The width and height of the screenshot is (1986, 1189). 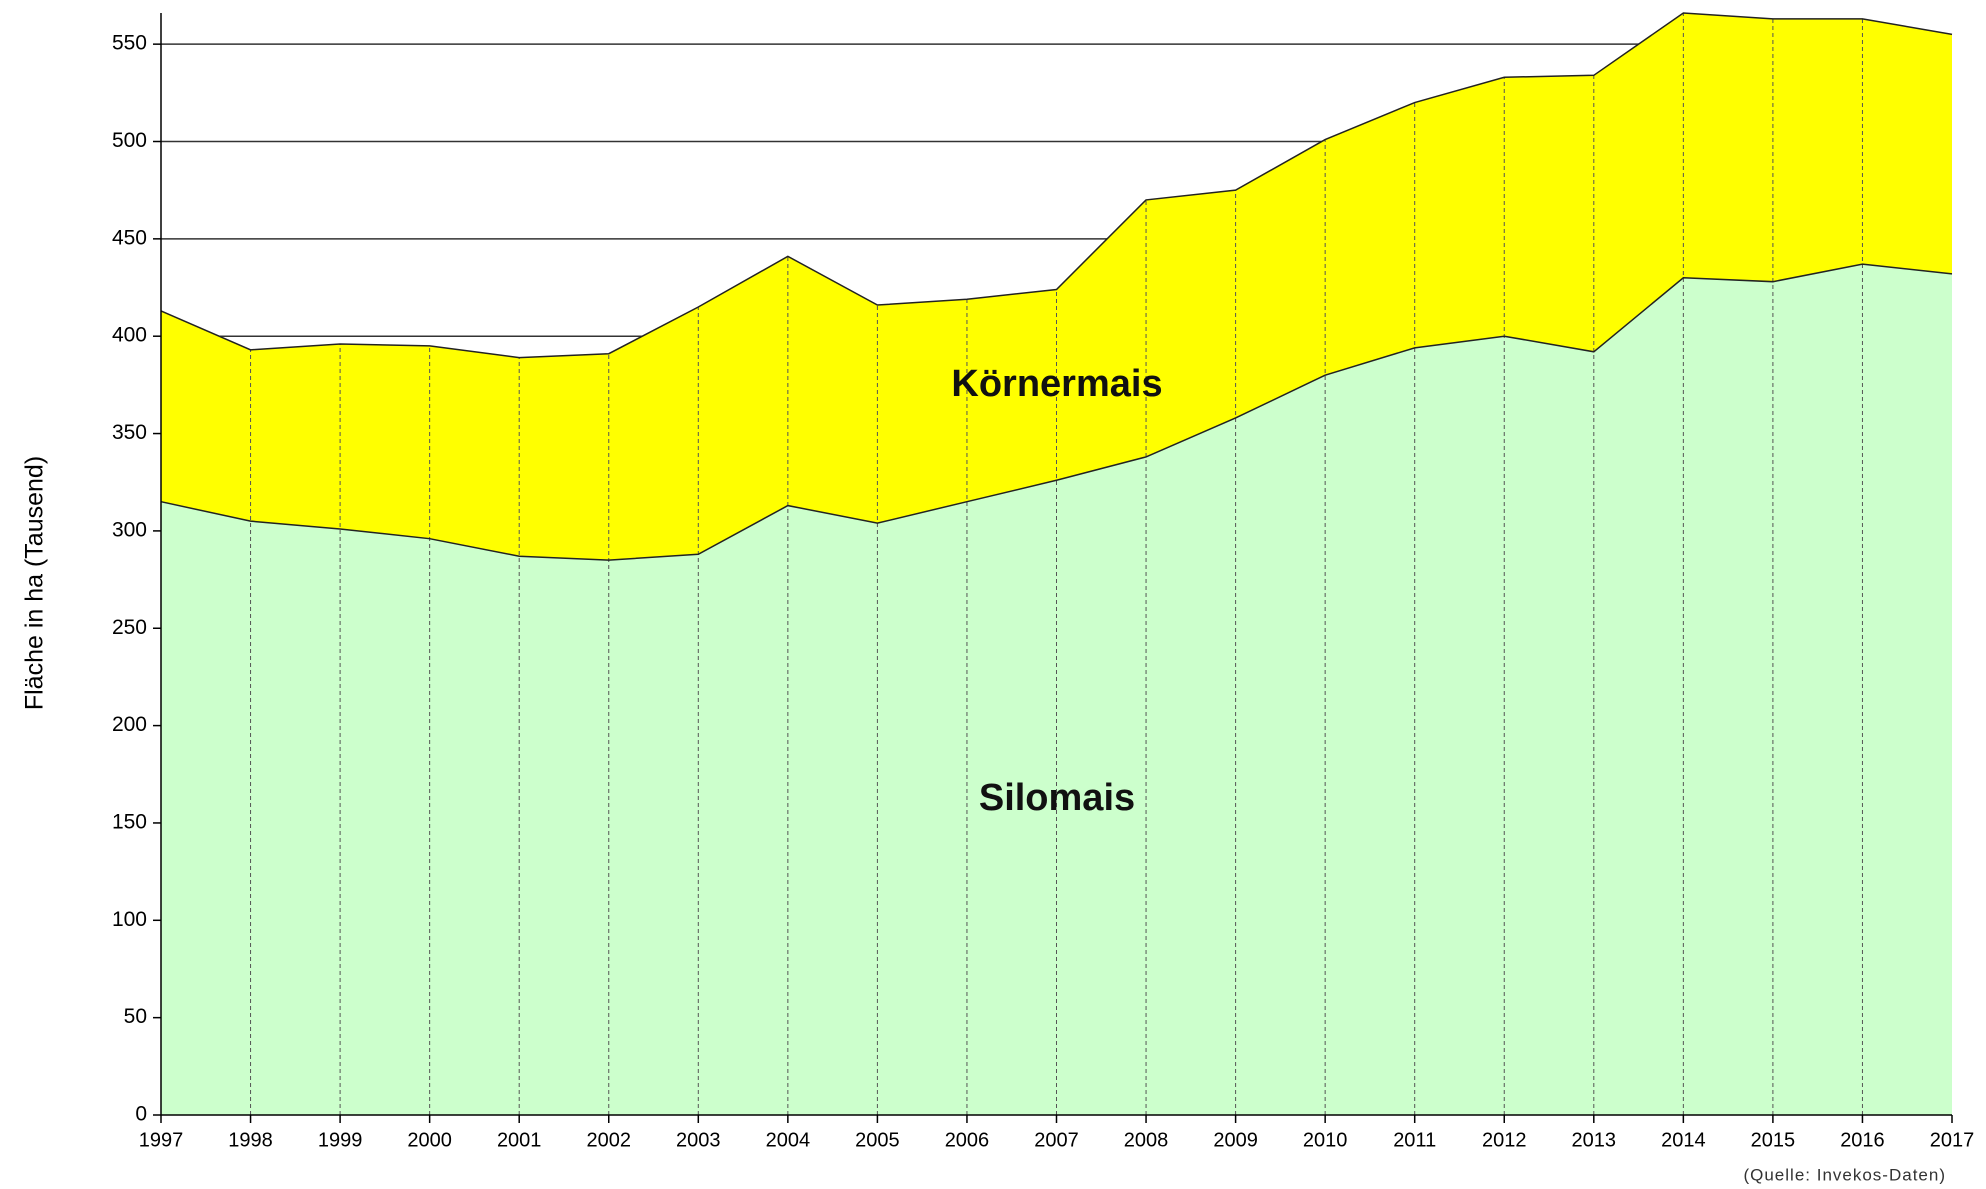 I want to click on x-tick-label: 2015, so click(x=1773, y=1140).